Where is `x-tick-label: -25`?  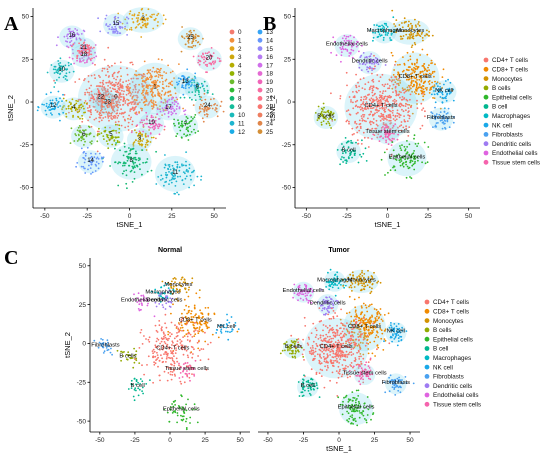
x-tick-label: -25 is located at coordinates (135, 440).